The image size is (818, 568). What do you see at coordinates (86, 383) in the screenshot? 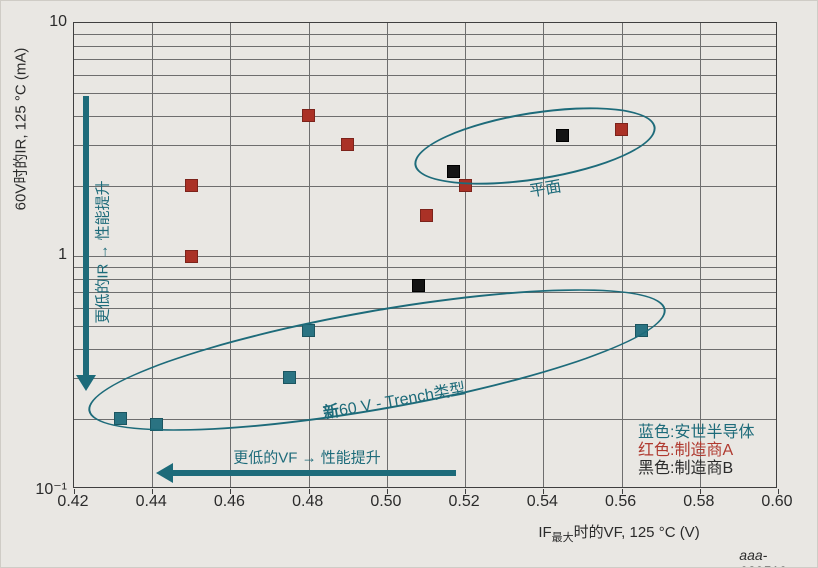
I see `lower-ir-arrowhead-icon` at bounding box center [86, 383].